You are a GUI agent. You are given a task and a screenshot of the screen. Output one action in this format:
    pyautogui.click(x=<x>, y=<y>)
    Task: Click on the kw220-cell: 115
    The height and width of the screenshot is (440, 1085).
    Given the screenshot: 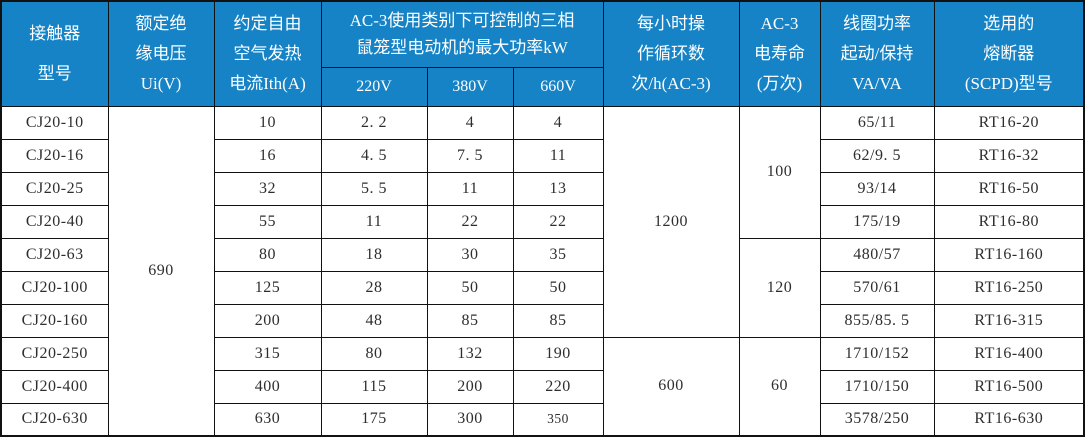 What is the action you would take?
    pyautogui.click(x=374, y=386)
    